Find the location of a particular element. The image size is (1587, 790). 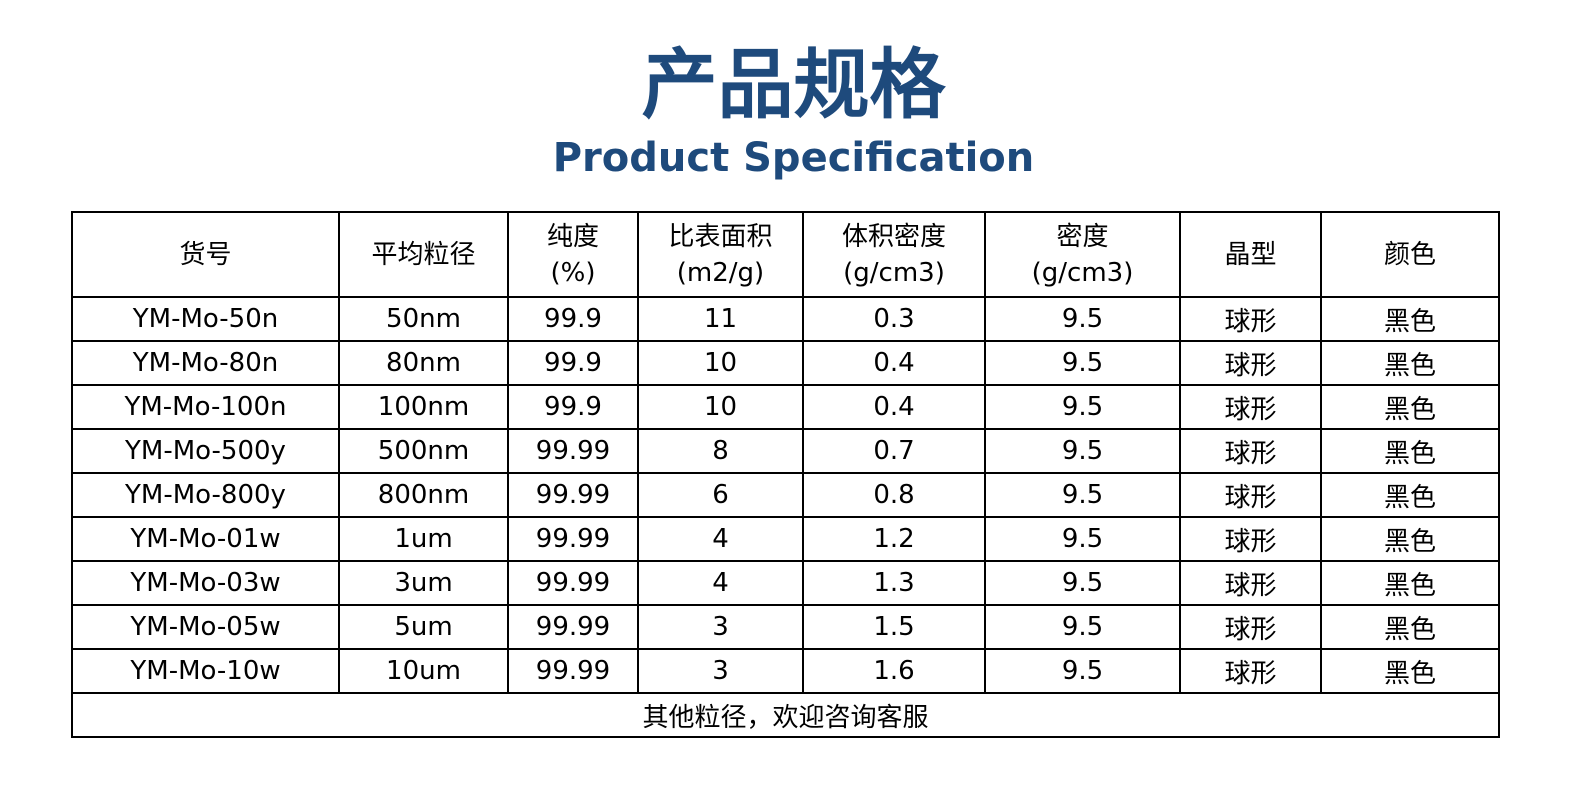

cell: 3um is located at coordinates (423, 583).